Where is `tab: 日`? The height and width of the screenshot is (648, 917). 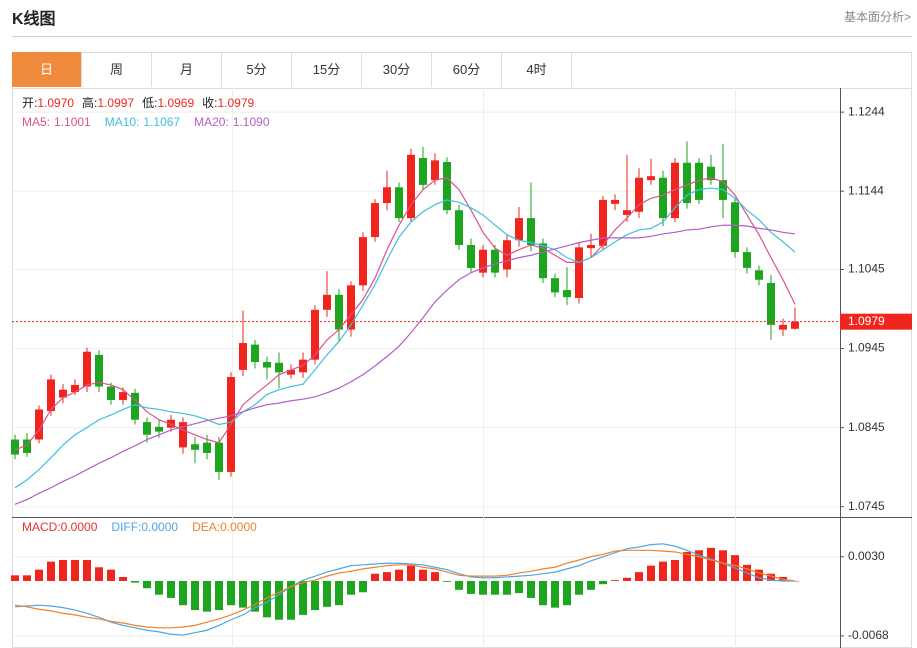 tab: 日 is located at coordinates (47, 69).